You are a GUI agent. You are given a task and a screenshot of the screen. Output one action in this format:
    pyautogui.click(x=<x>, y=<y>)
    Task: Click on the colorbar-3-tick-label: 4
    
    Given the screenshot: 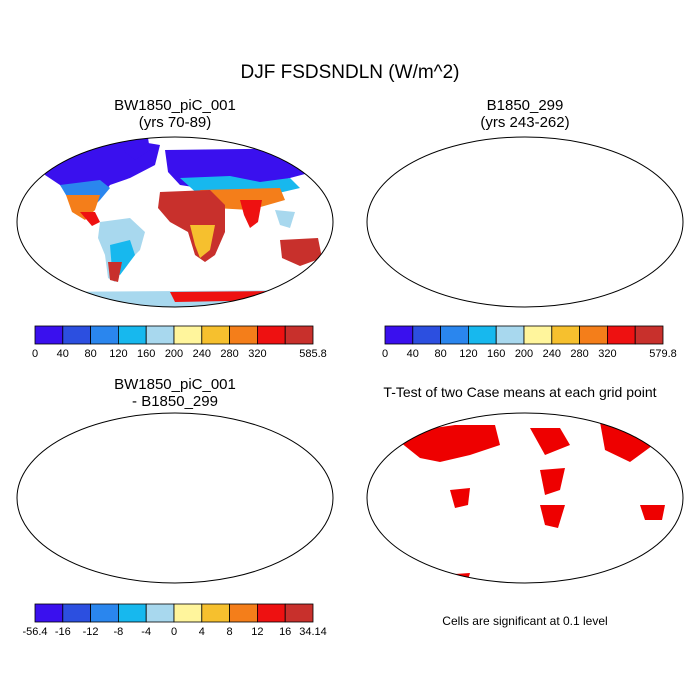 What is the action you would take?
    pyautogui.click(x=202, y=632)
    